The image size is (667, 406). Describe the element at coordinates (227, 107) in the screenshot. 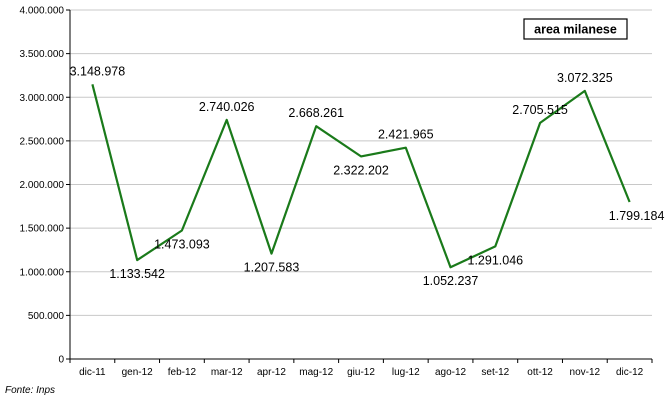

I see `data-label: 2.740.026` at that location.